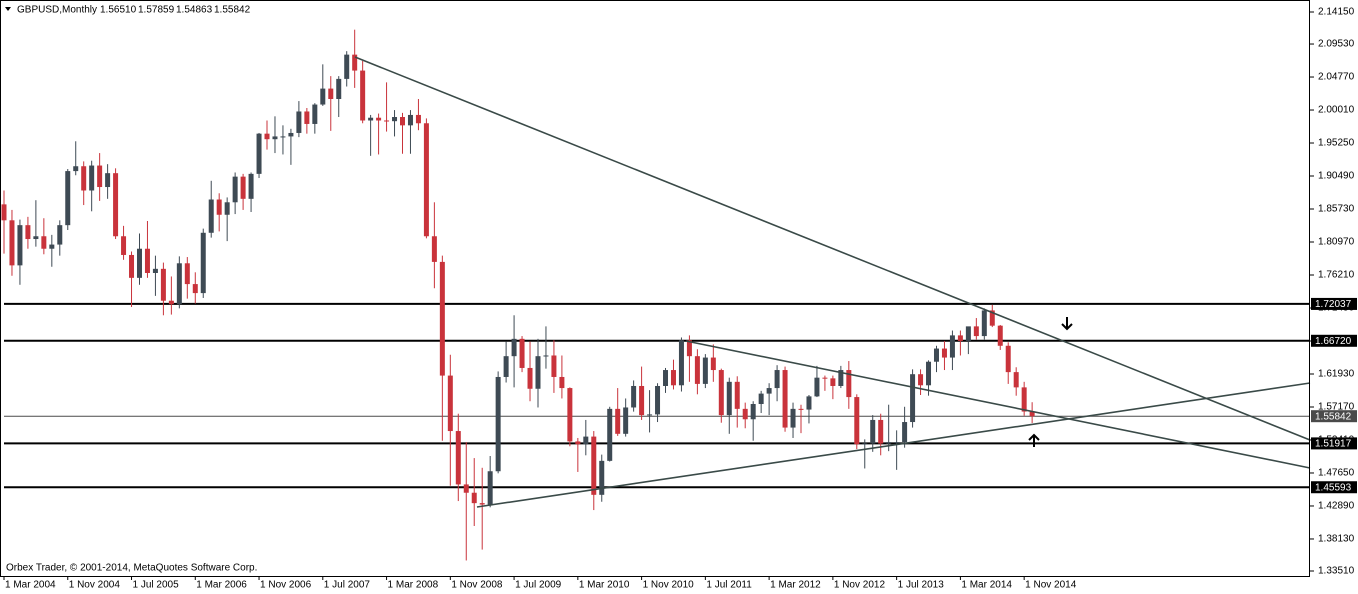  I want to click on trend-line, so click(893, 445).